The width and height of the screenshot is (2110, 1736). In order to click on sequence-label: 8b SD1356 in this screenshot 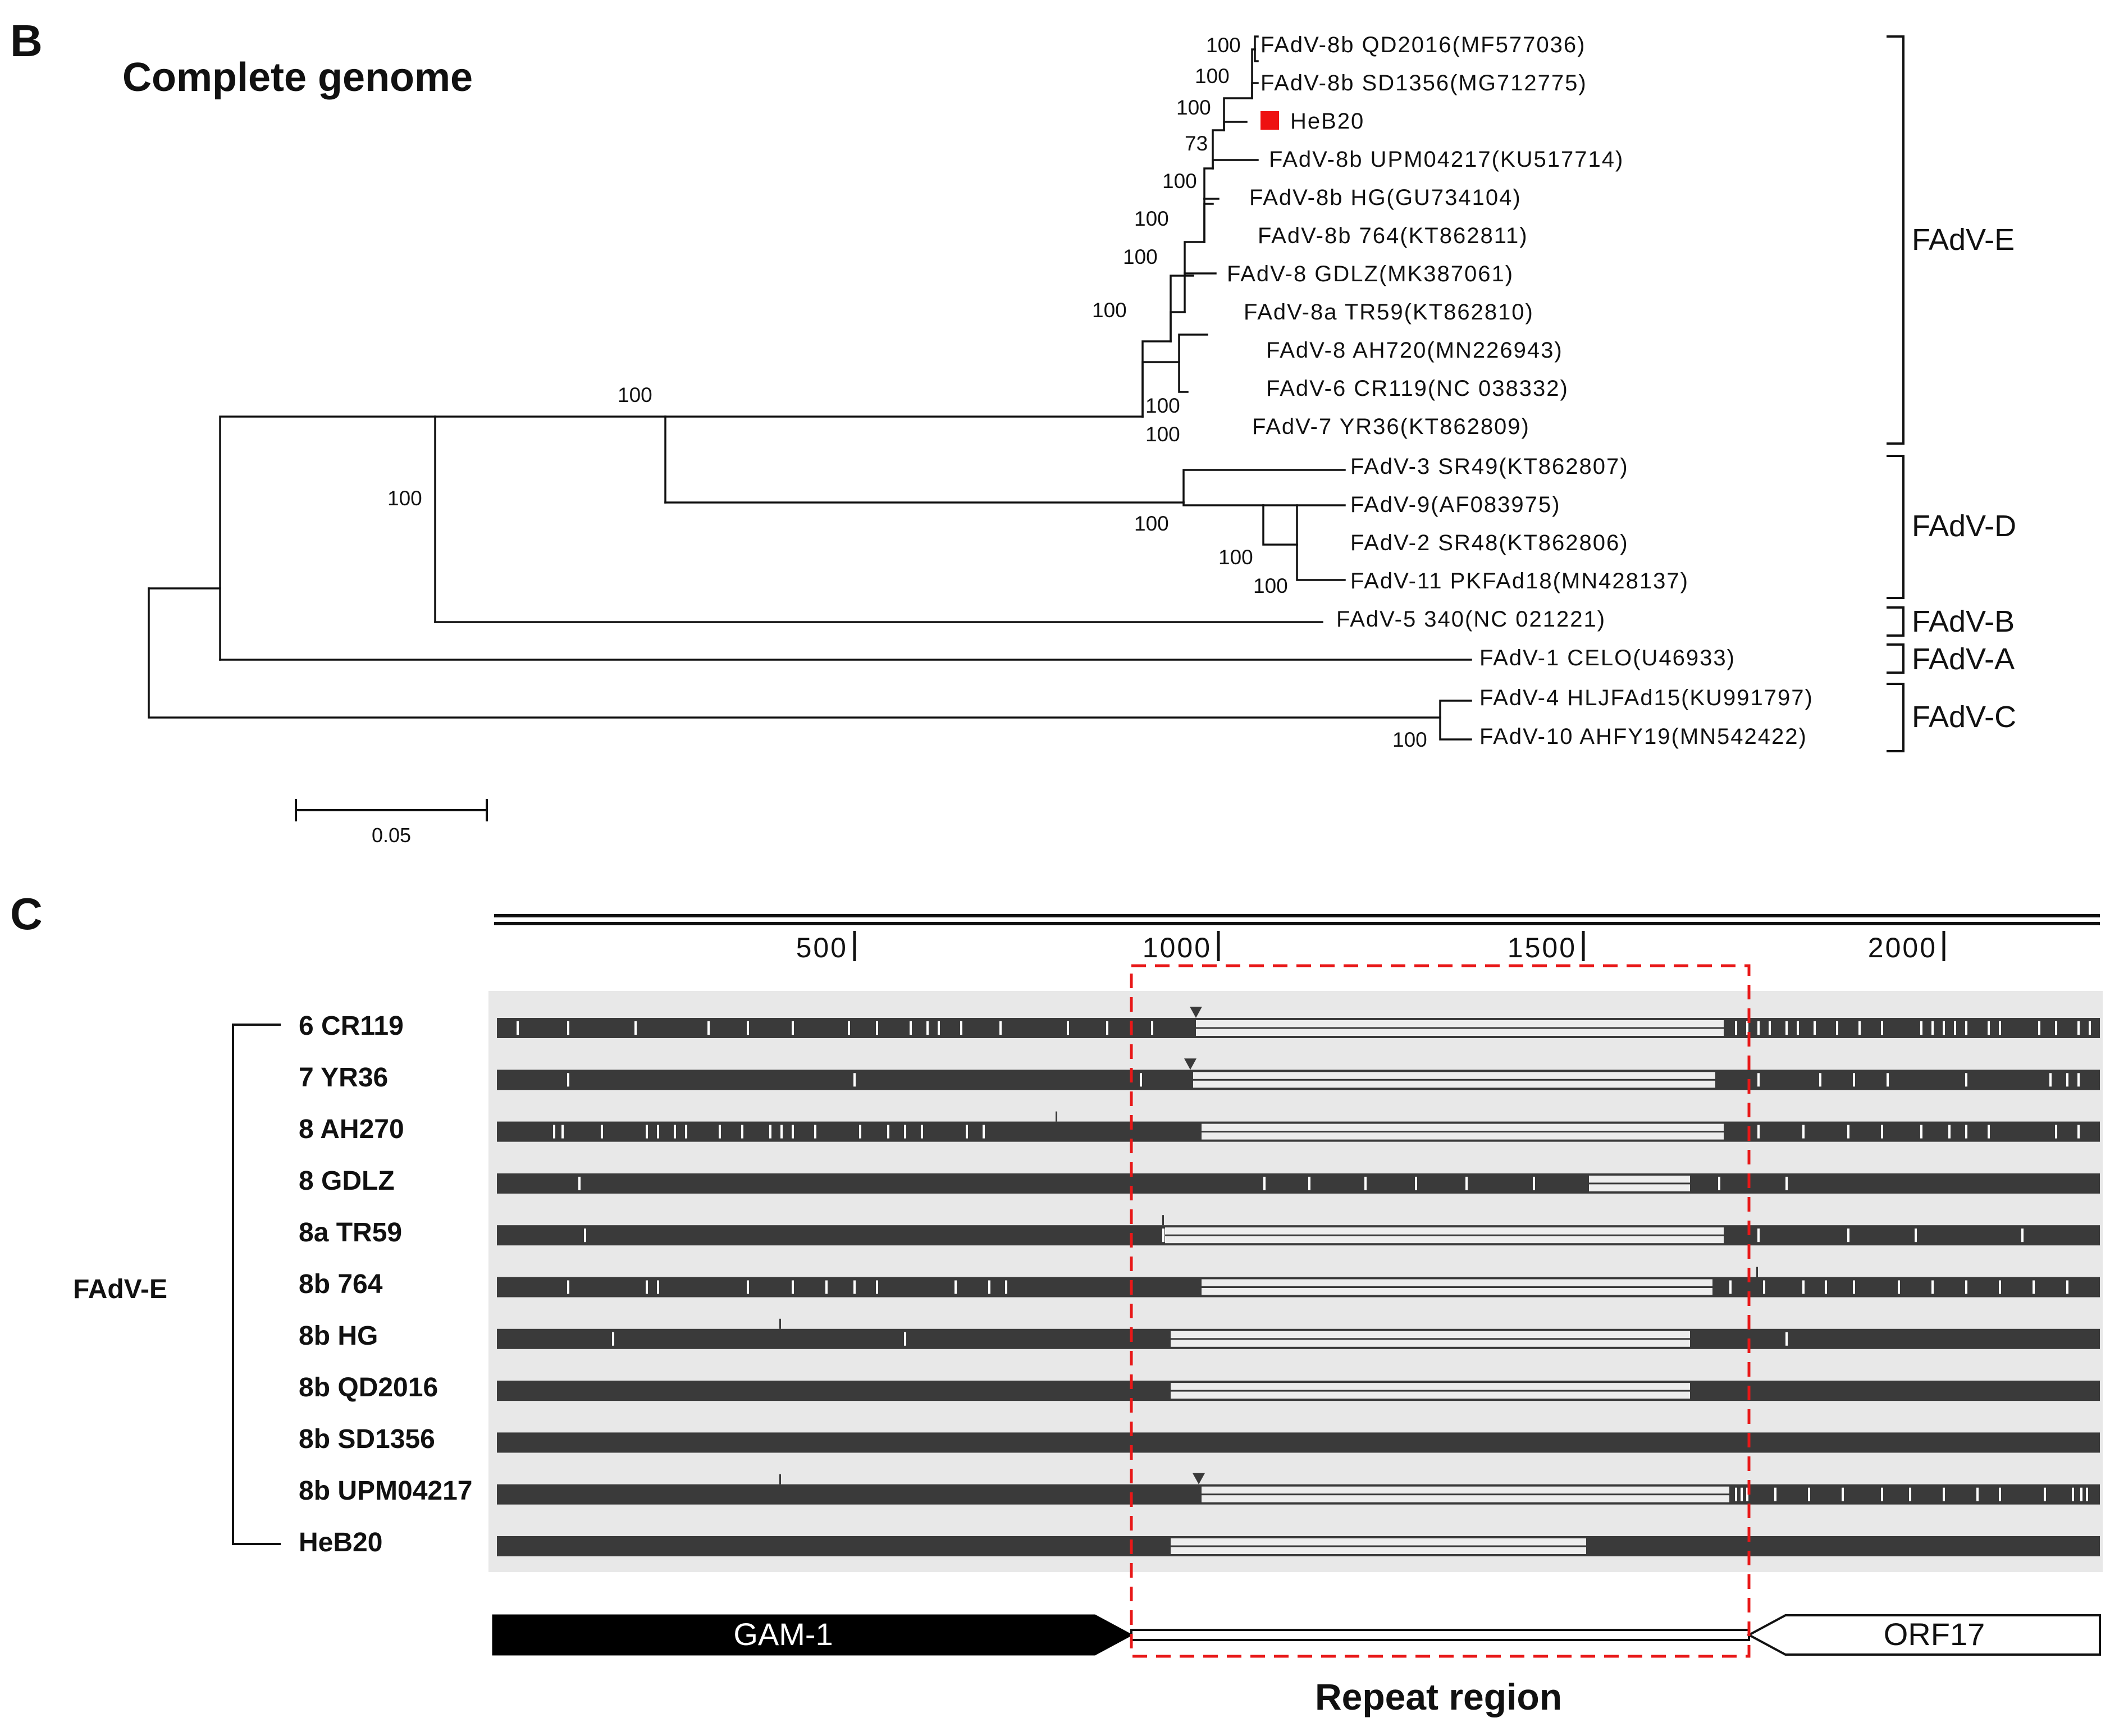, I will do `click(367, 1439)`.